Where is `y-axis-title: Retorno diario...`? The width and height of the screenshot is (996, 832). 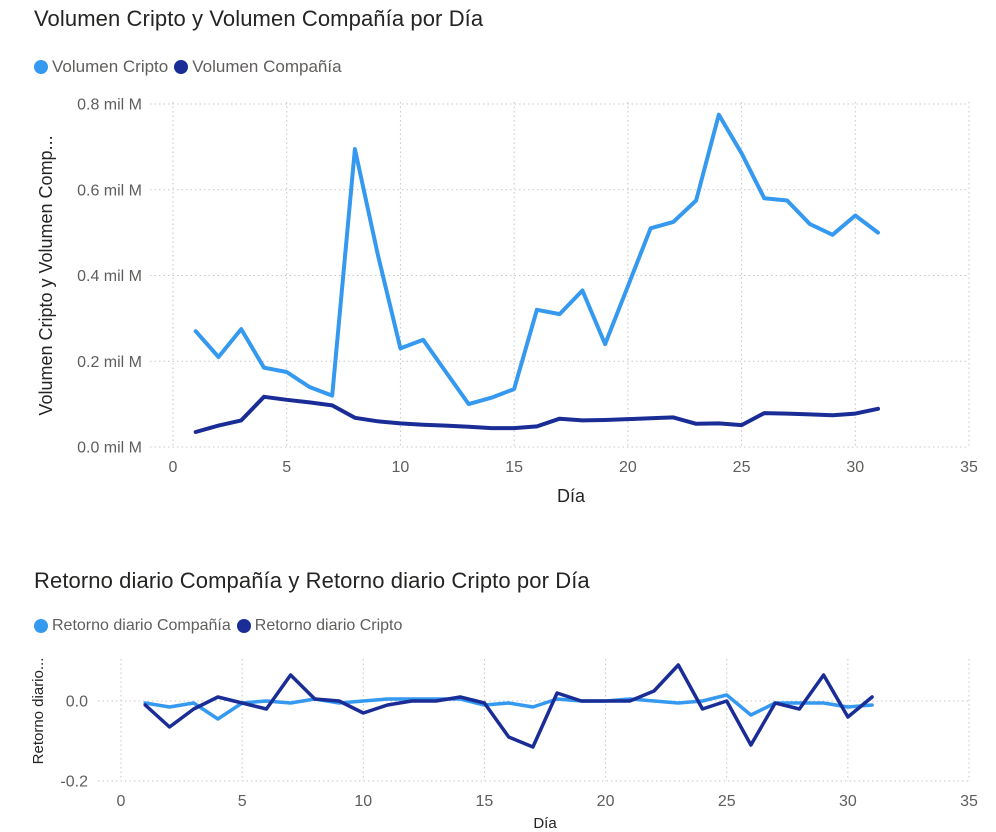 y-axis-title: Retorno diario... is located at coordinates (38, 711).